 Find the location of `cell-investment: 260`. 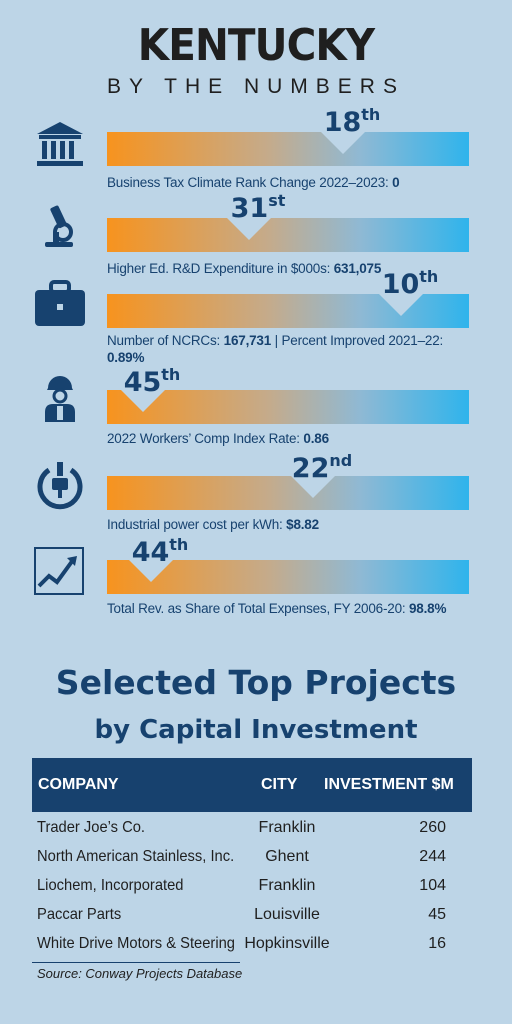

cell-investment: 260 is located at coordinates (432, 827).